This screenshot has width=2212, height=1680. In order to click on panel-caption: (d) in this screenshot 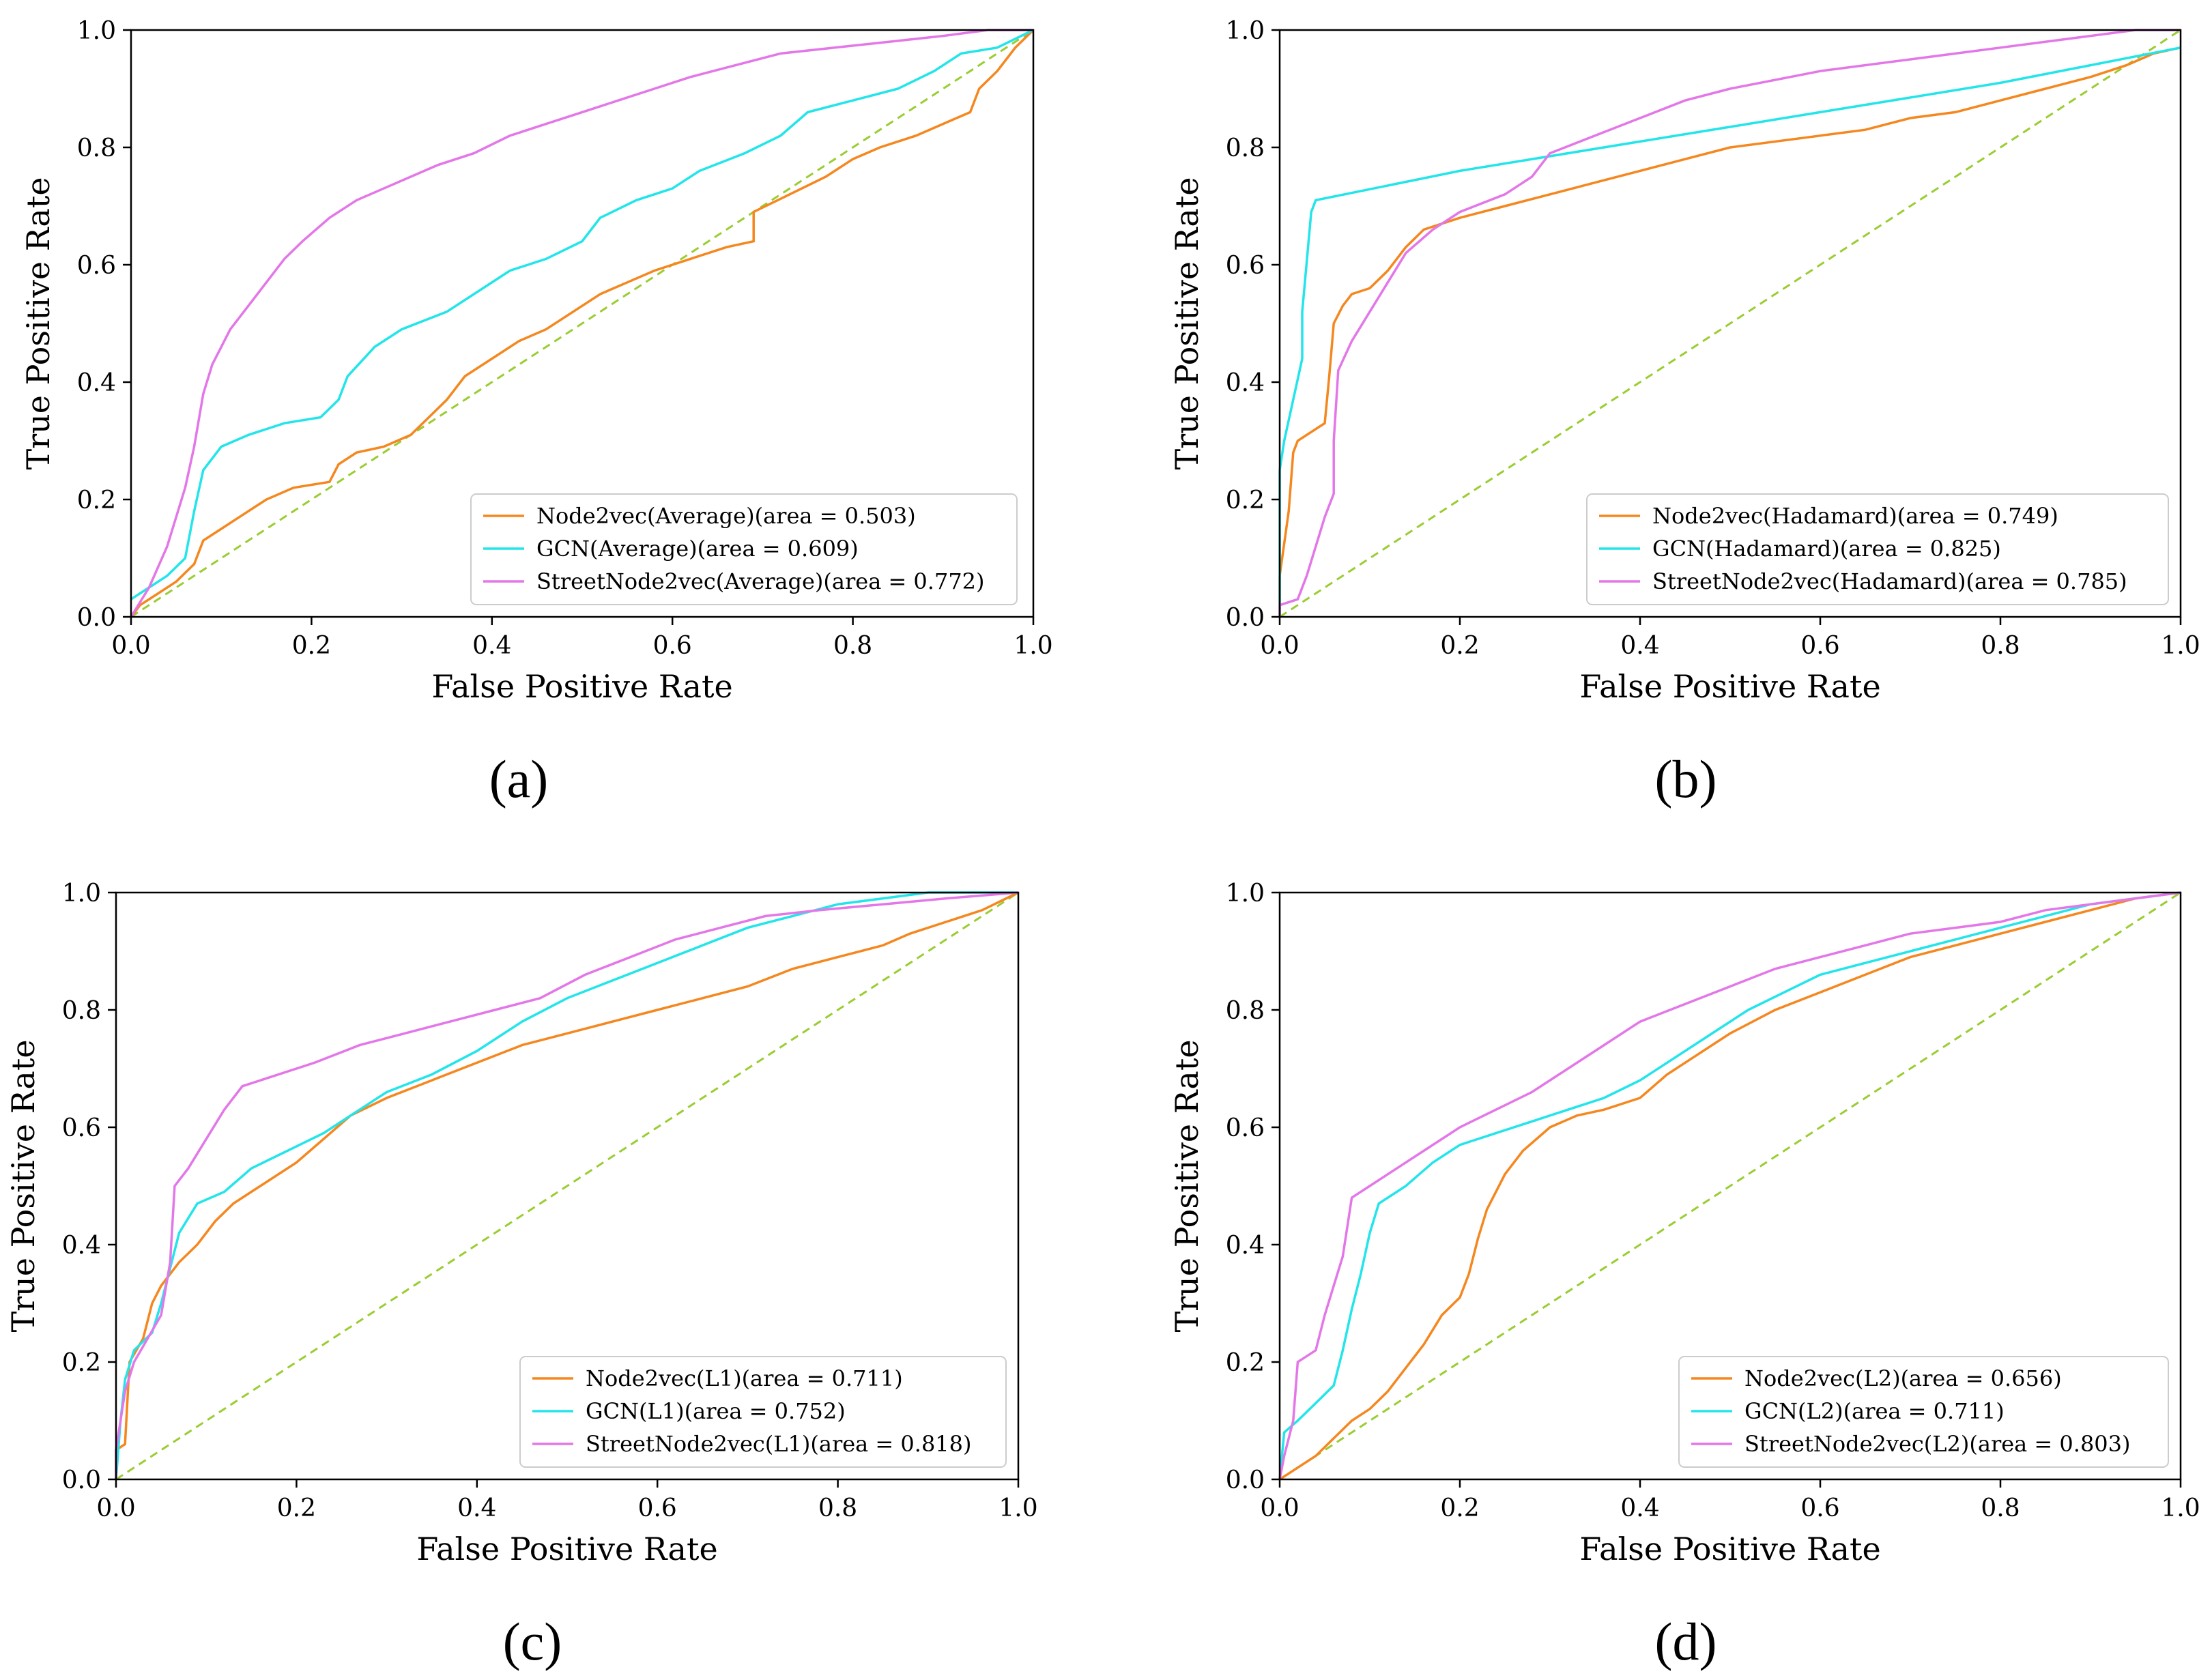, I will do `click(1686, 1641)`.